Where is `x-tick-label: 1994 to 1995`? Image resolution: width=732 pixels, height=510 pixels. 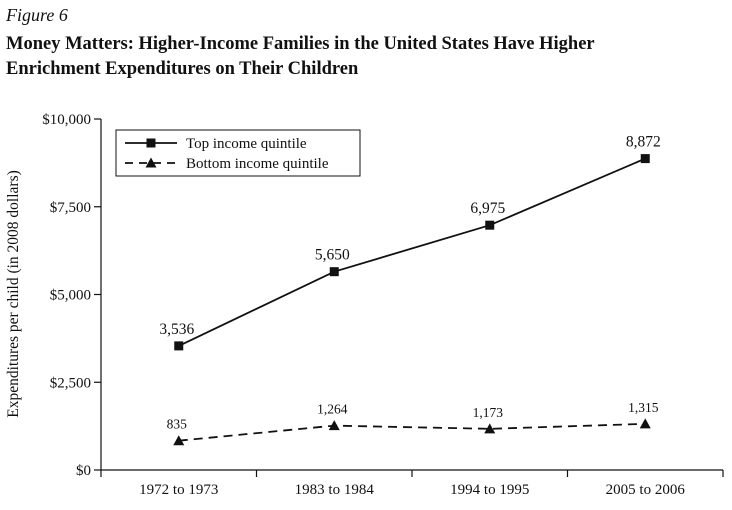 x-tick-label: 1994 to 1995 is located at coordinates (489, 490).